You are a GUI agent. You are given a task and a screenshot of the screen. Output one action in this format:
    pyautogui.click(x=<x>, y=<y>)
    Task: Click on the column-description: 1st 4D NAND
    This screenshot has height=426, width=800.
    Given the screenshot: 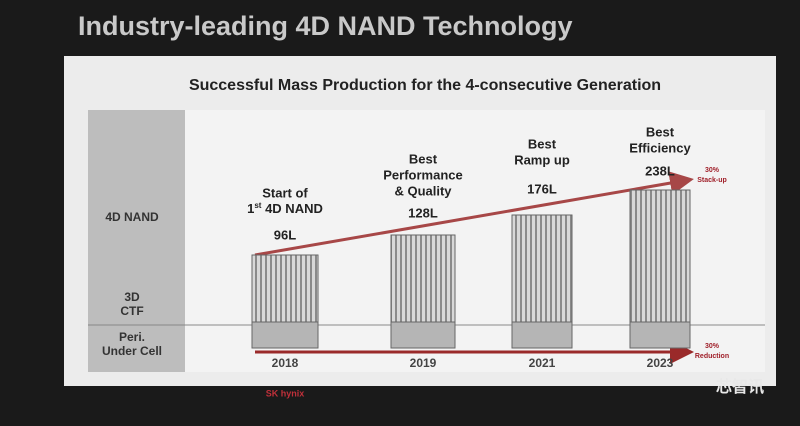 What is the action you would take?
    pyautogui.click(x=285, y=208)
    